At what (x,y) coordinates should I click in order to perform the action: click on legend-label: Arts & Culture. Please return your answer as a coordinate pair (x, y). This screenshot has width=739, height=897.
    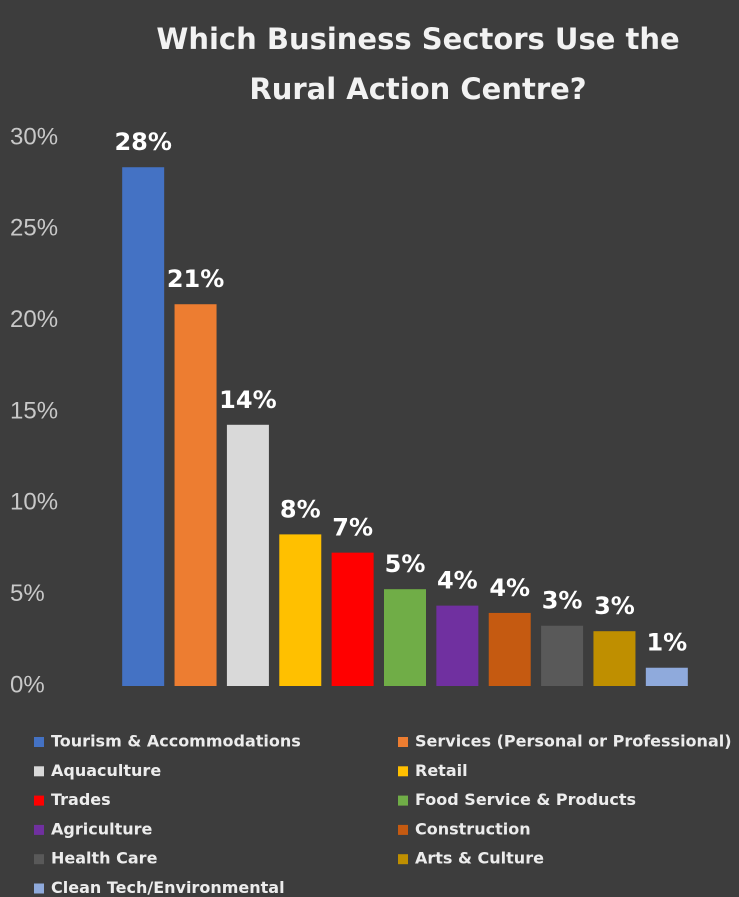
    Looking at the image, I should click on (479, 858).